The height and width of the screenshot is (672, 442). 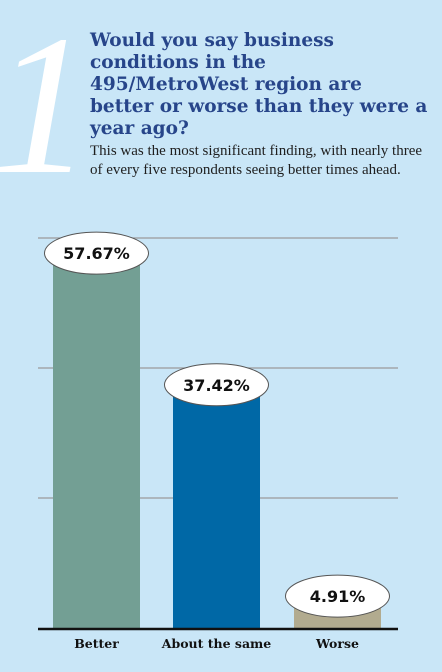 What do you see at coordinates (216, 643) in the screenshot?
I see `category-label: About the same` at bounding box center [216, 643].